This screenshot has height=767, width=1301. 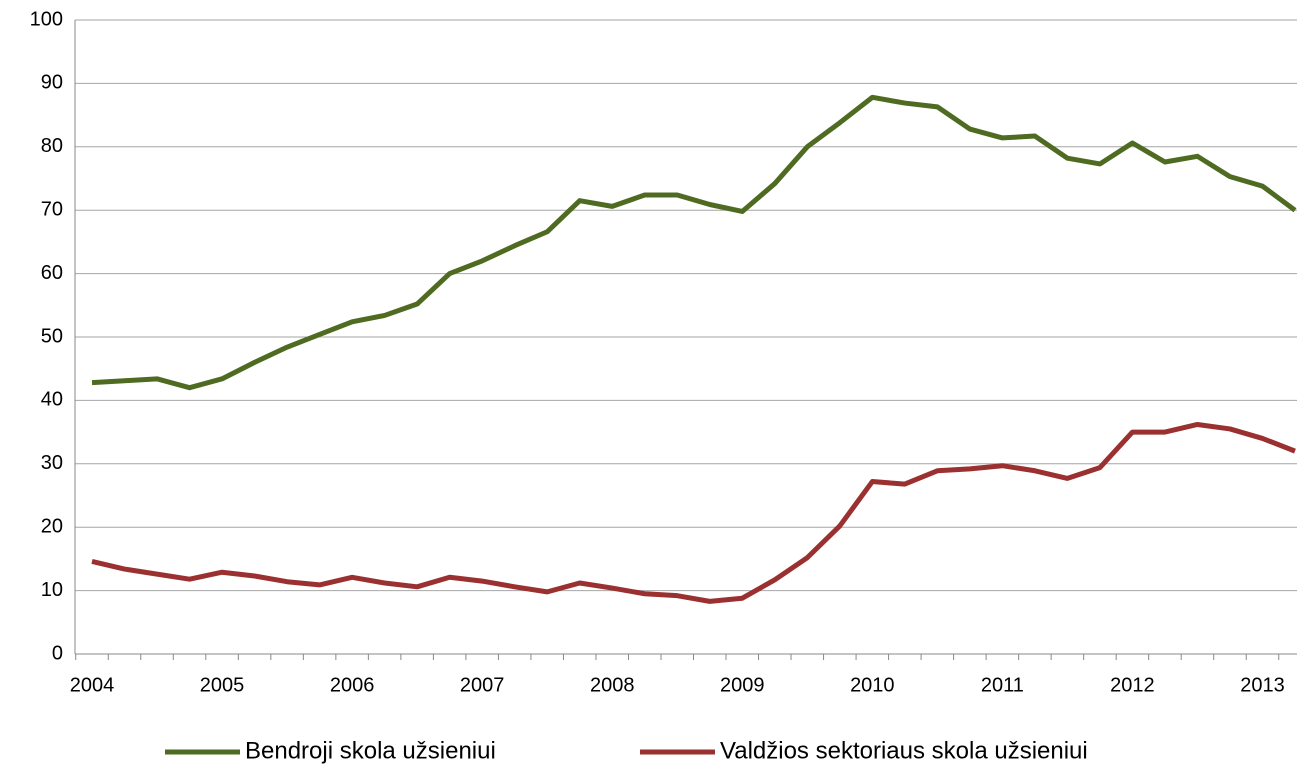 I want to click on y-tick-label: 30, so click(x=52, y=463).